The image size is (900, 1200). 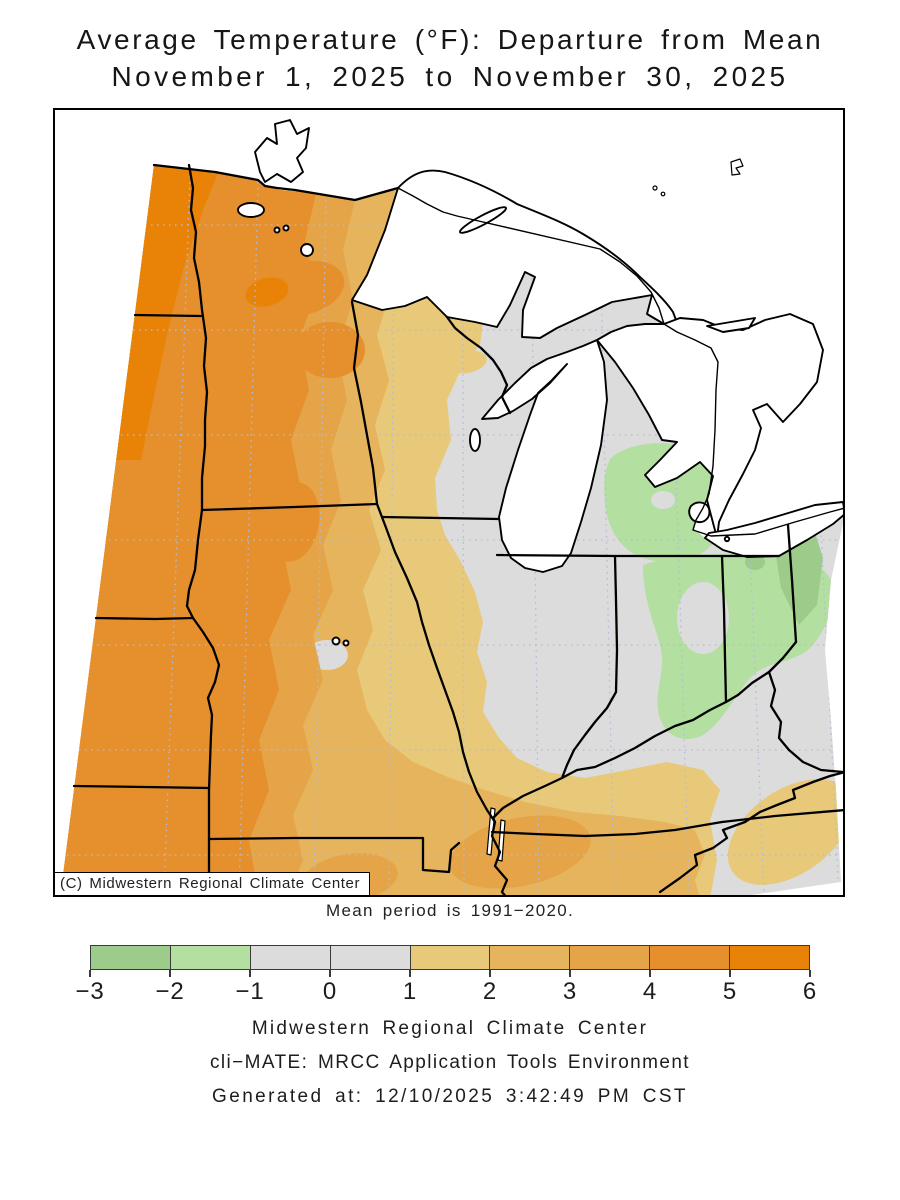 What do you see at coordinates (514, 254) in the screenshot?
I see `lake-superior` at bounding box center [514, 254].